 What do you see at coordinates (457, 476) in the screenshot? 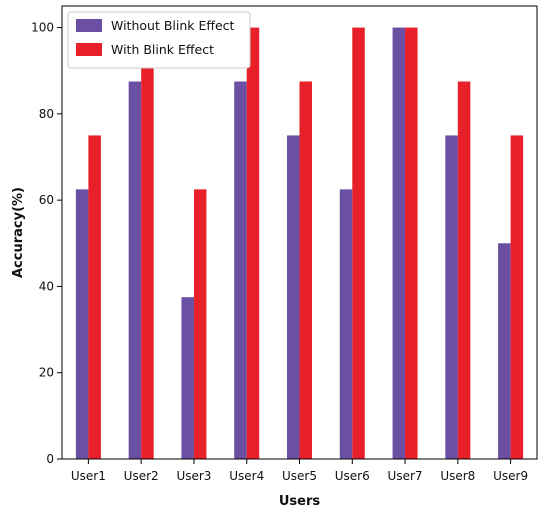
I see `x-tick-label: User8` at bounding box center [457, 476].